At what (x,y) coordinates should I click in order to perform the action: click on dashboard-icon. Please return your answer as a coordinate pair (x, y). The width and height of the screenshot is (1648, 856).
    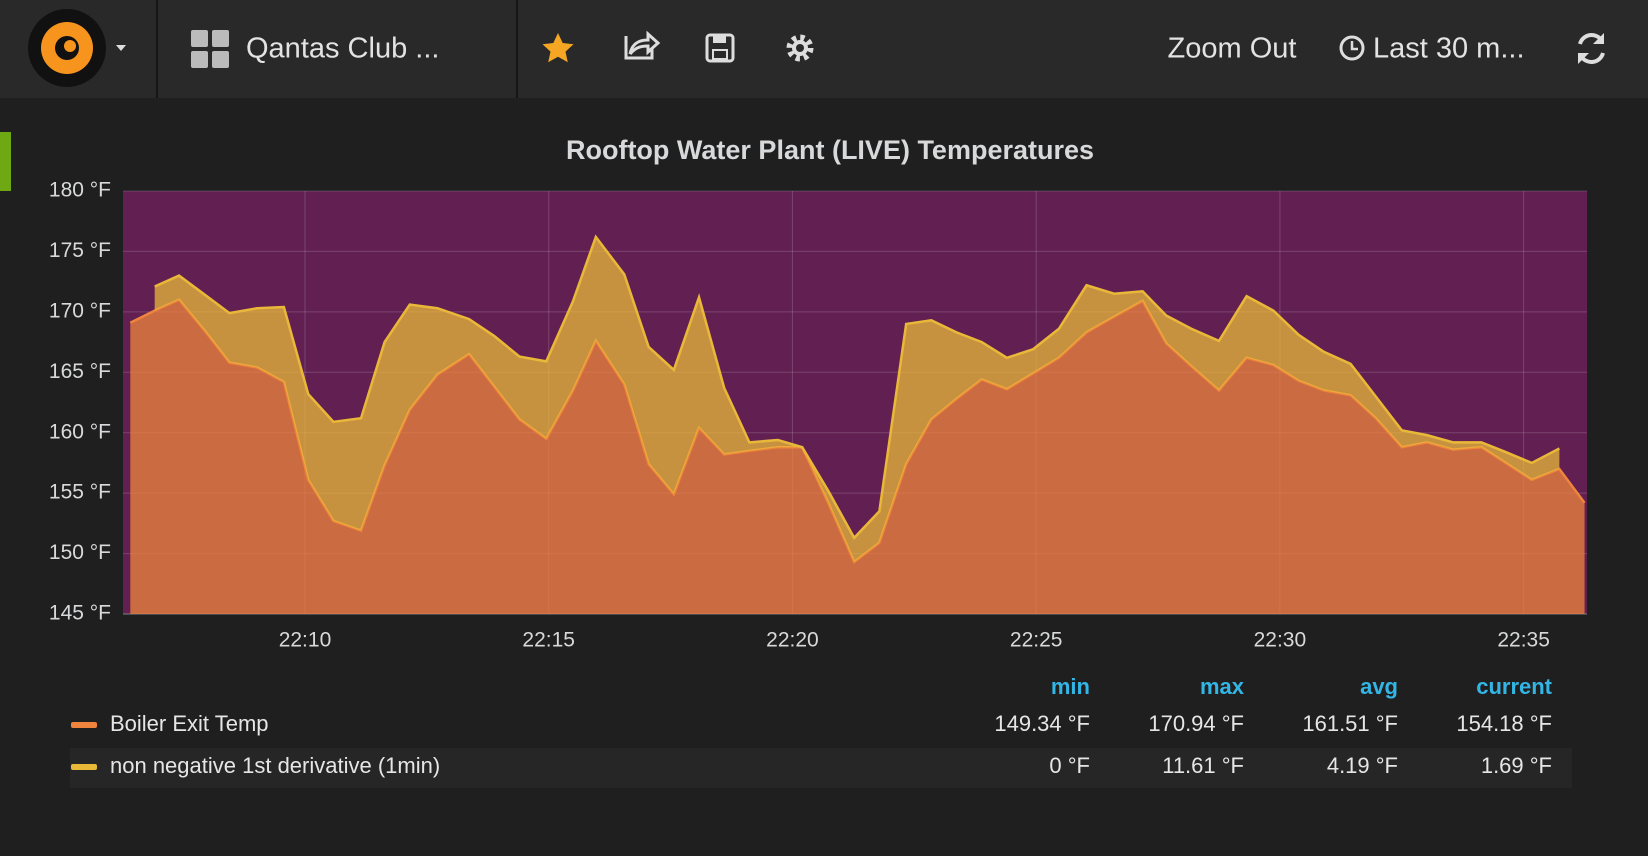
    Looking at the image, I should click on (210, 49).